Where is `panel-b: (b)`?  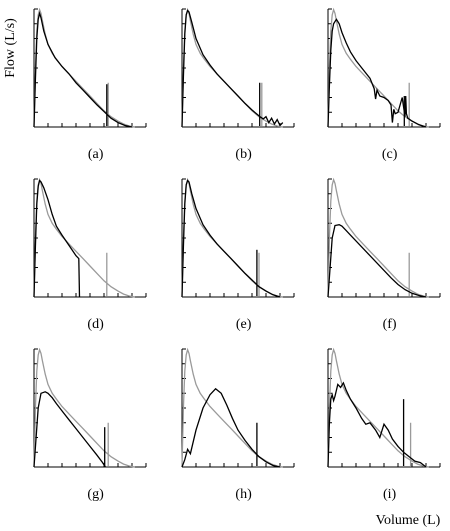 panel-b: (b) is located at coordinates (238, 84).